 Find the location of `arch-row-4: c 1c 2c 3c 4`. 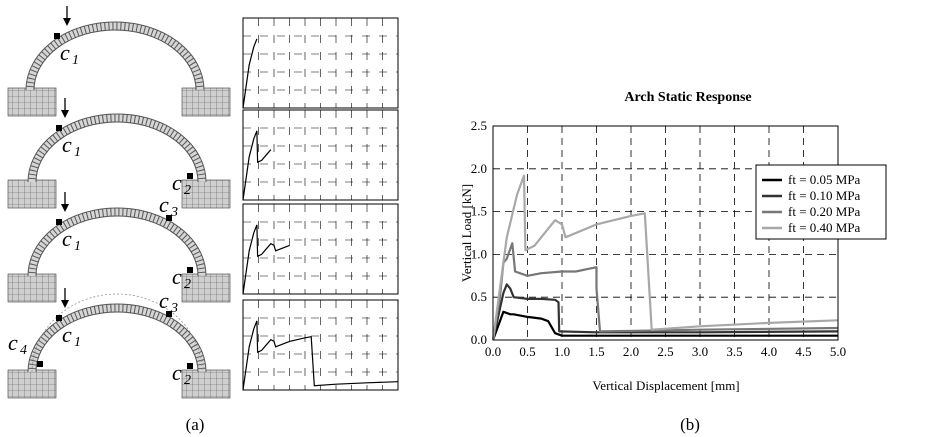

arch-row-4: c 1c 2c 3c 4 is located at coordinates (203, 343).